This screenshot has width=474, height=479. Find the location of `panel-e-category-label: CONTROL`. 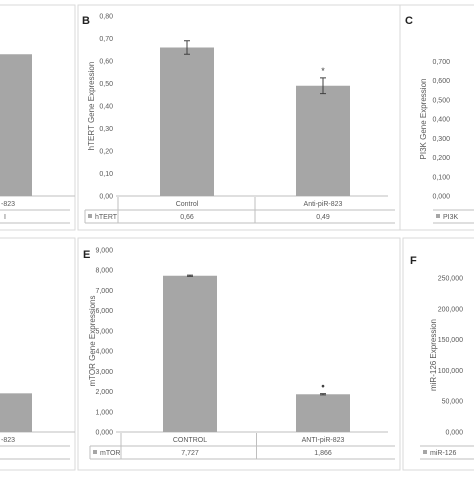

panel-e-category-label: CONTROL is located at coordinates (190, 440).